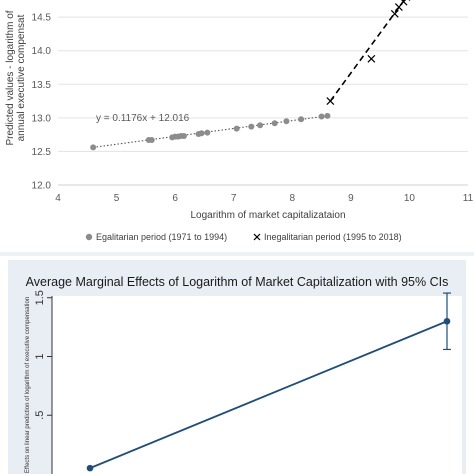 The width and height of the screenshot is (474, 474). What do you see at coordinates (42, 18) in the screenshot?
I see `chart1-y-tick-label: 14.5` at bounding box center [42, 18].